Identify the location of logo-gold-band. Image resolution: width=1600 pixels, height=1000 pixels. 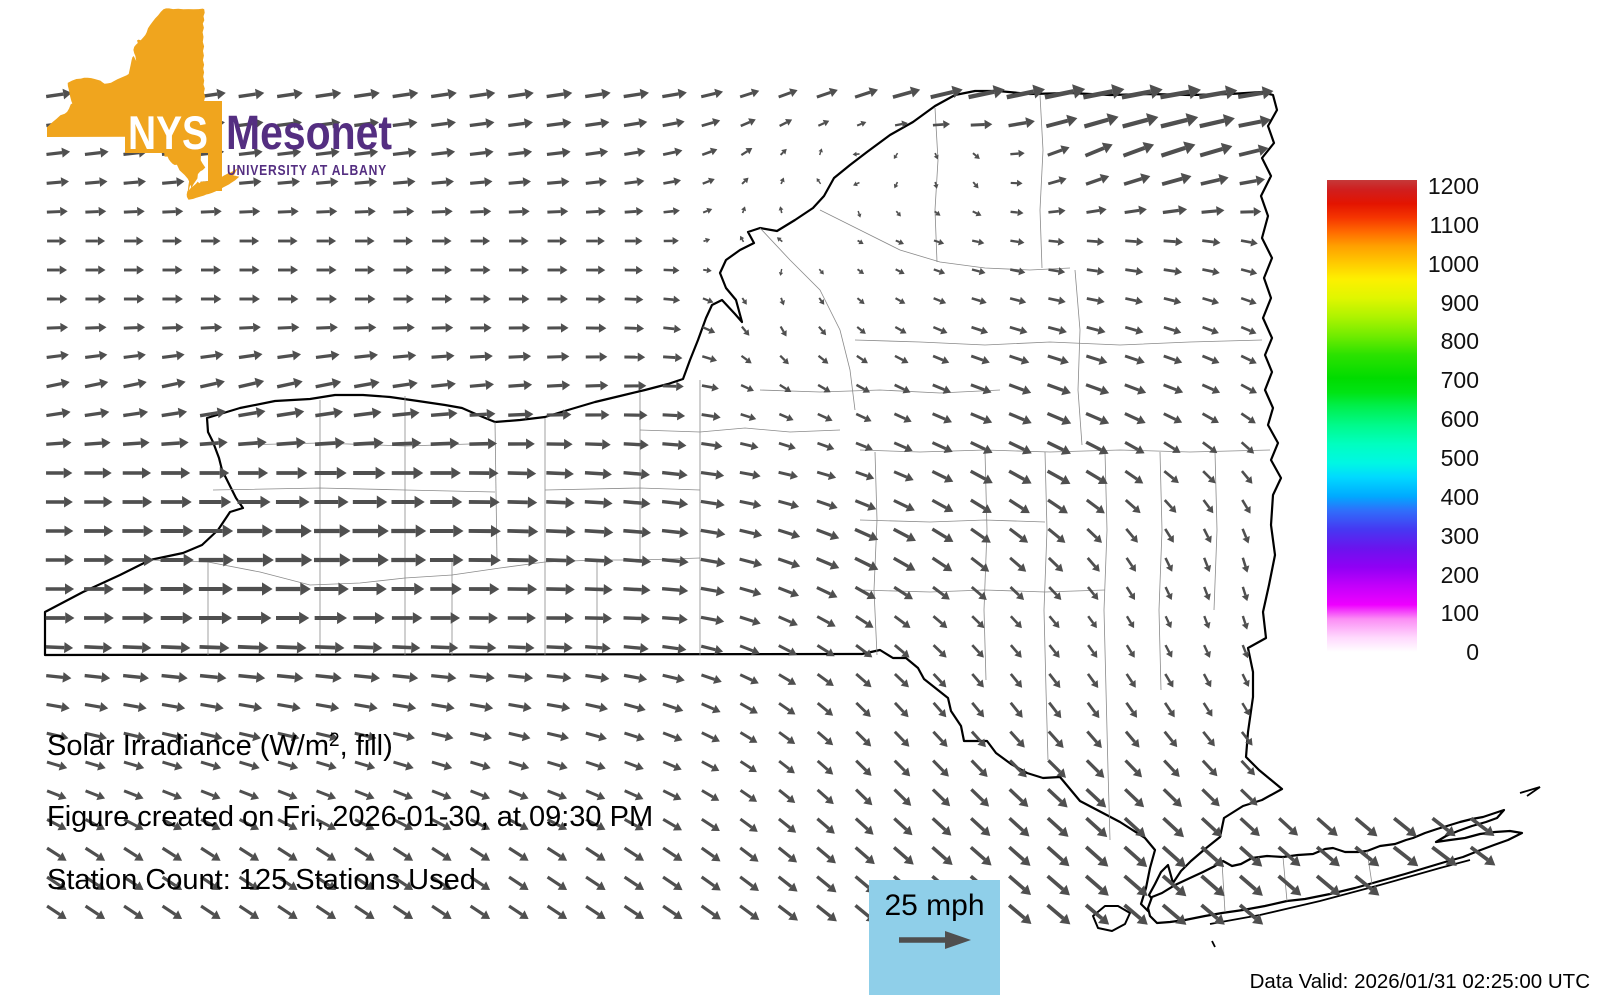
(215, 146).